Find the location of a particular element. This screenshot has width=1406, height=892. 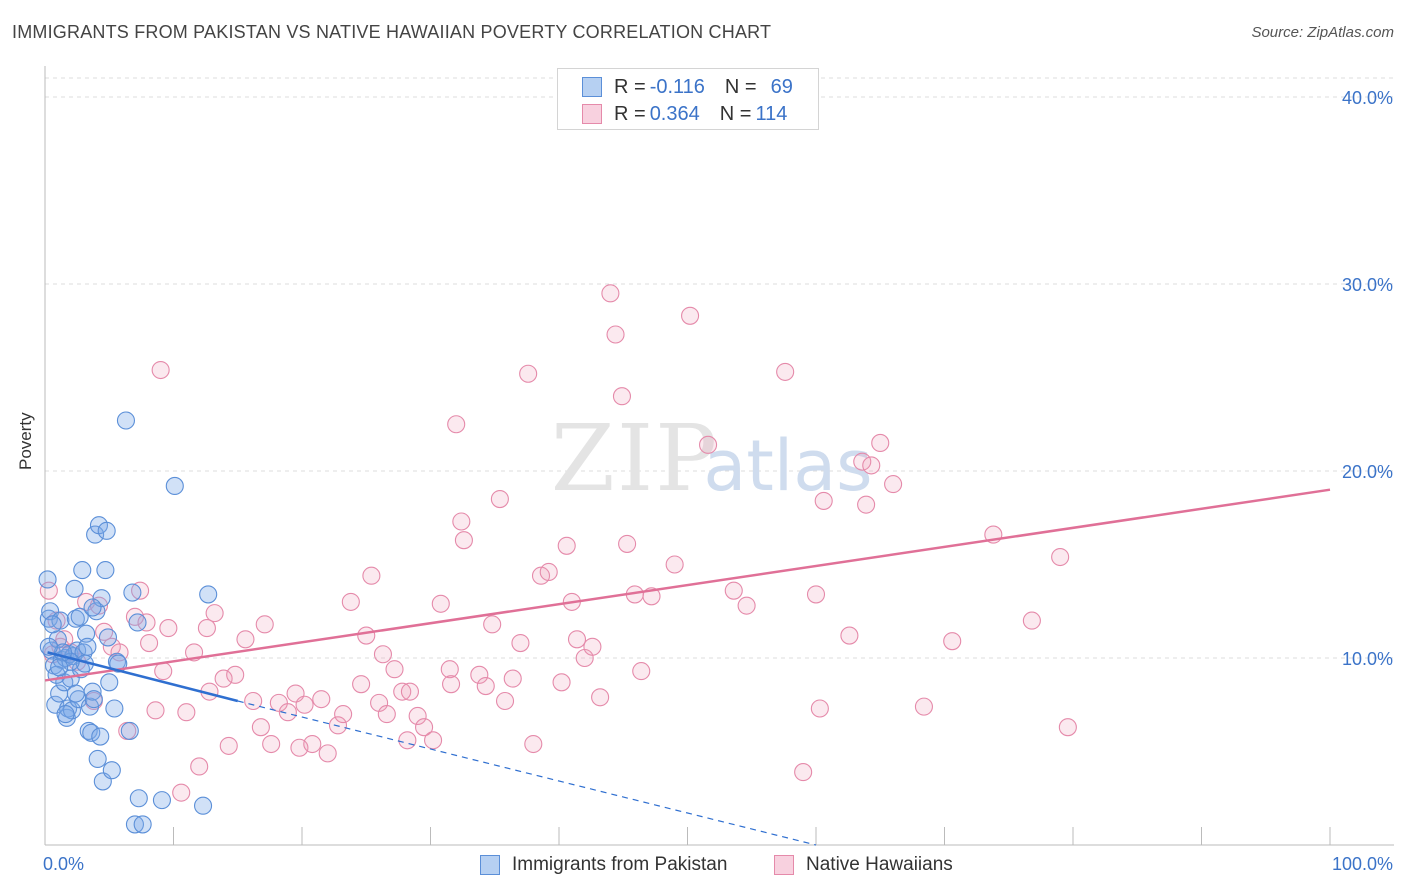

source-label: Source: ZipAtlas.com is located at coordinates (1322, 32).